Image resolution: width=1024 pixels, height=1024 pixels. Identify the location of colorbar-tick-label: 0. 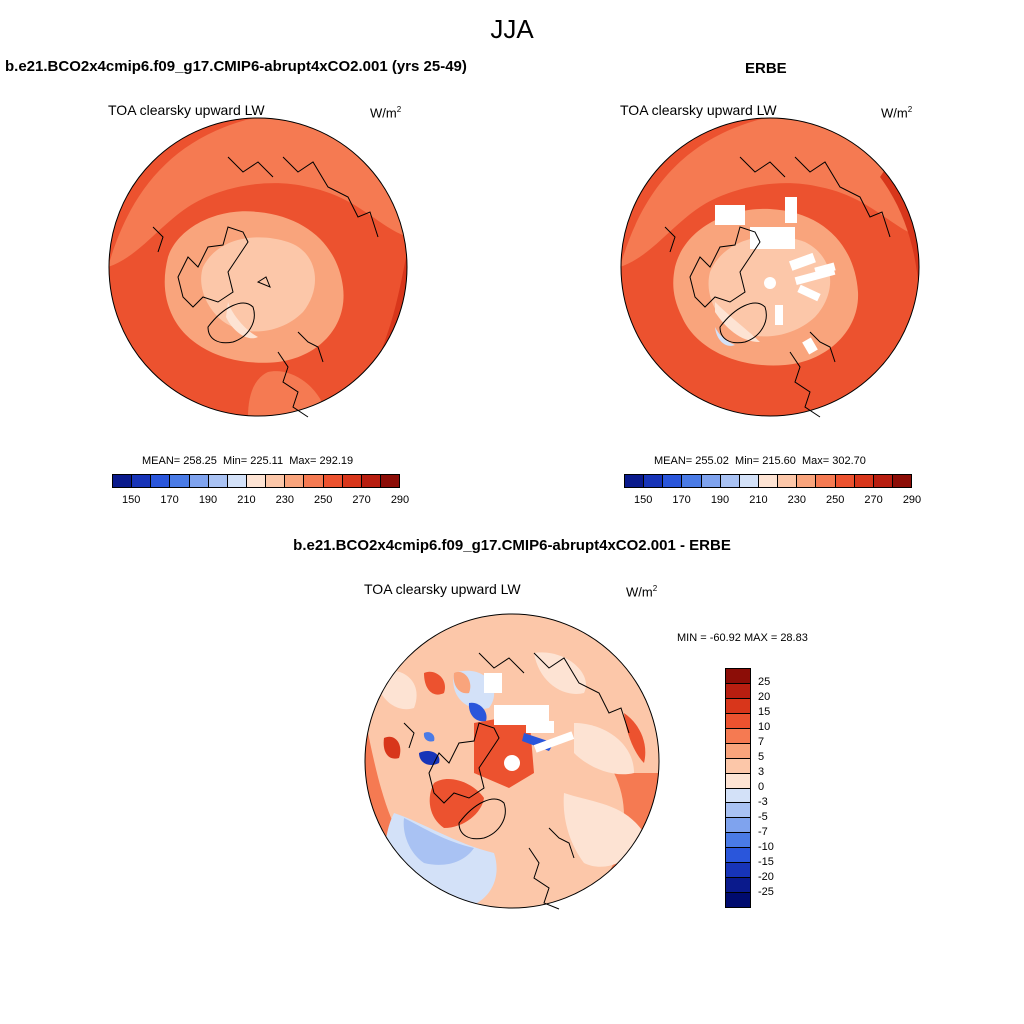
(761, 787).